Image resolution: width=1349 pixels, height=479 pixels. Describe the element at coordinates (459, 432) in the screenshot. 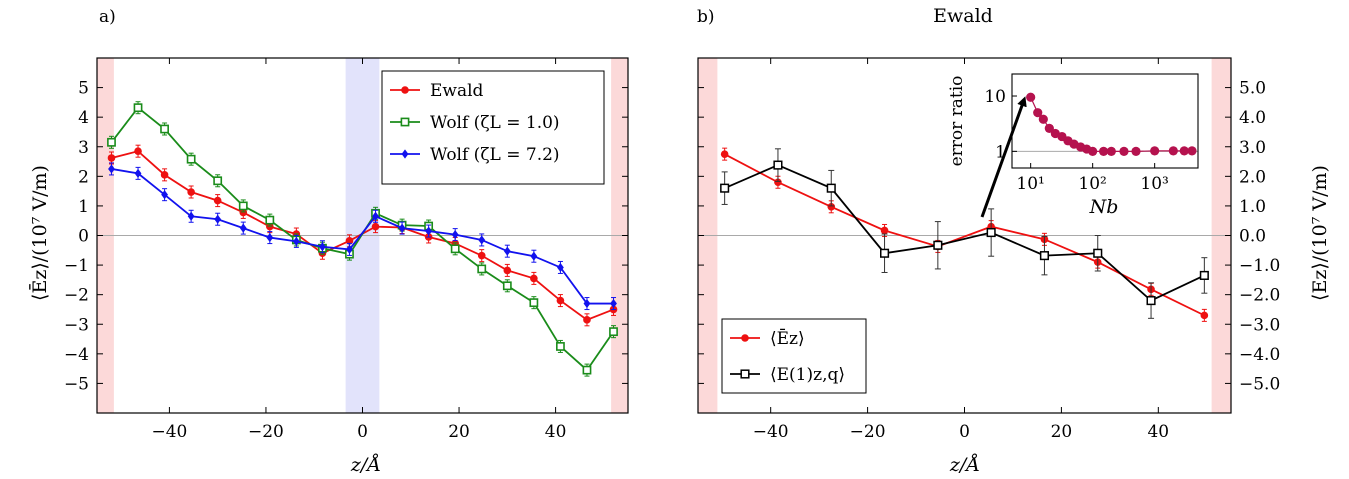

I see `a-x-tick-label: 20` at that location.